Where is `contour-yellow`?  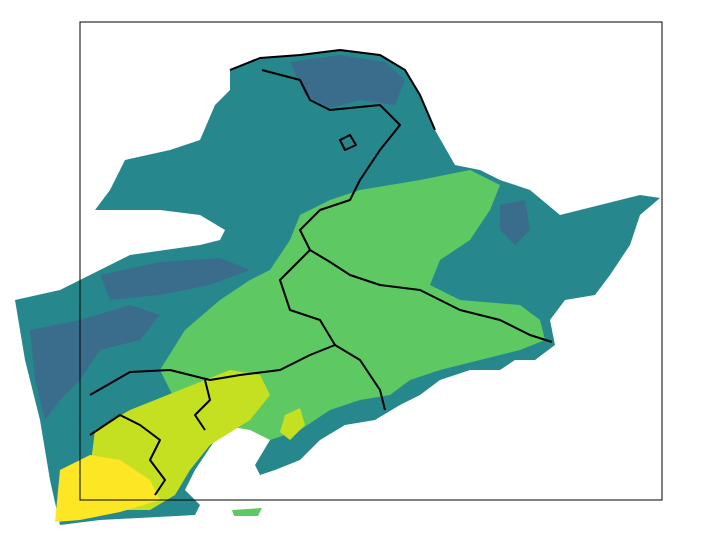 contour-yellow is located at coordinates (107, 488).